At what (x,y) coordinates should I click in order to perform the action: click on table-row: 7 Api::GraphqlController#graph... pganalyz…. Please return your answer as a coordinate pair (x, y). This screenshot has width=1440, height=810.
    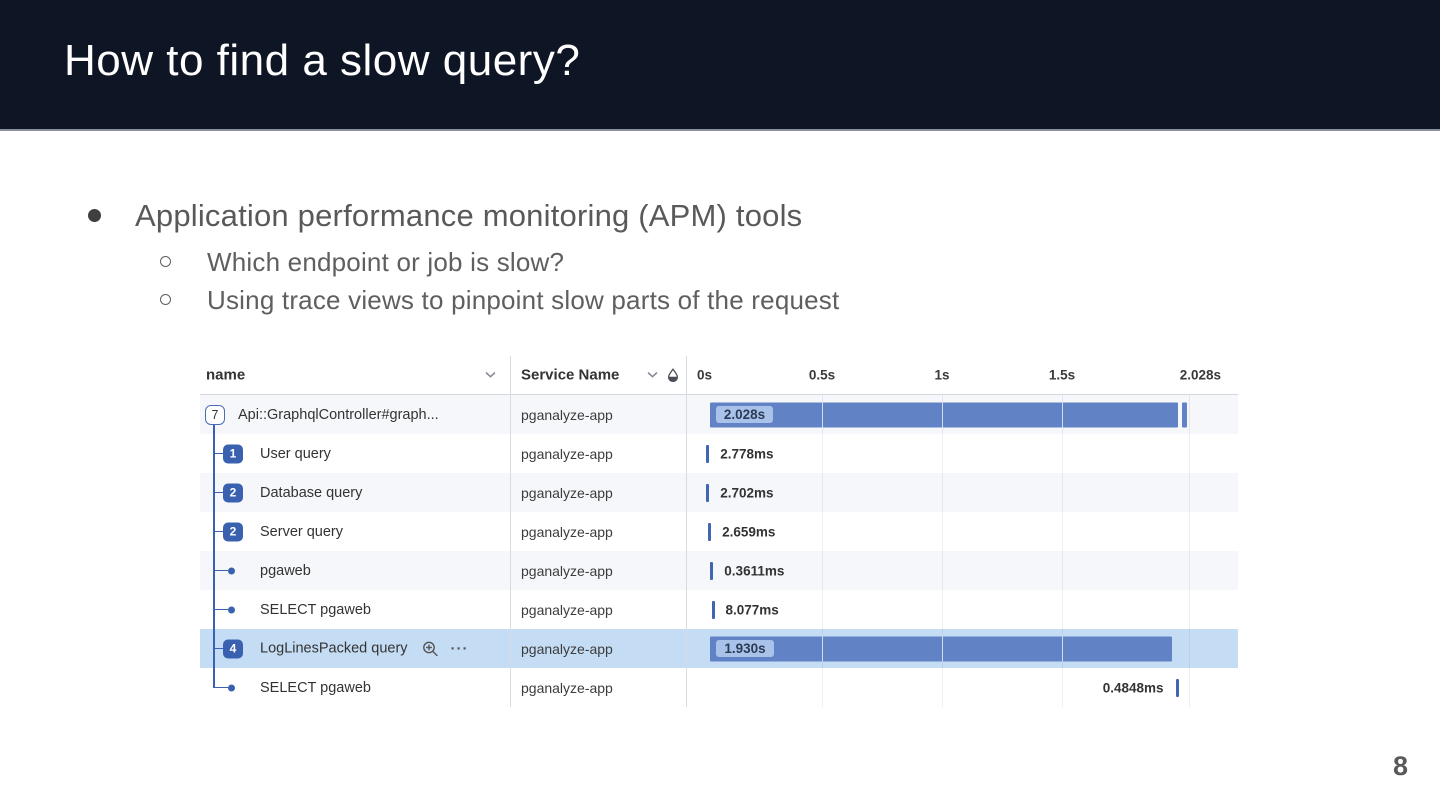
    Looking at the image, I should click on (719, 414).